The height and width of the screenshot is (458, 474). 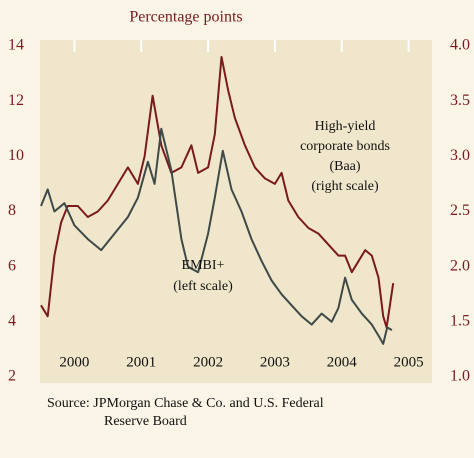 I want to click on annotation: (Baa), so click(x=344, y=166).